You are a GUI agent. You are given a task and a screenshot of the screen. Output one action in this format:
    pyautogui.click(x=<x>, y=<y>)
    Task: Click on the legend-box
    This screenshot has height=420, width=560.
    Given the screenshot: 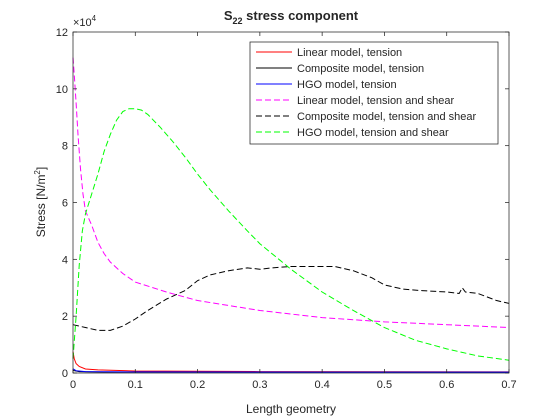 What is the action you would take?
    pyautogui.click(x=374, y=93)
    